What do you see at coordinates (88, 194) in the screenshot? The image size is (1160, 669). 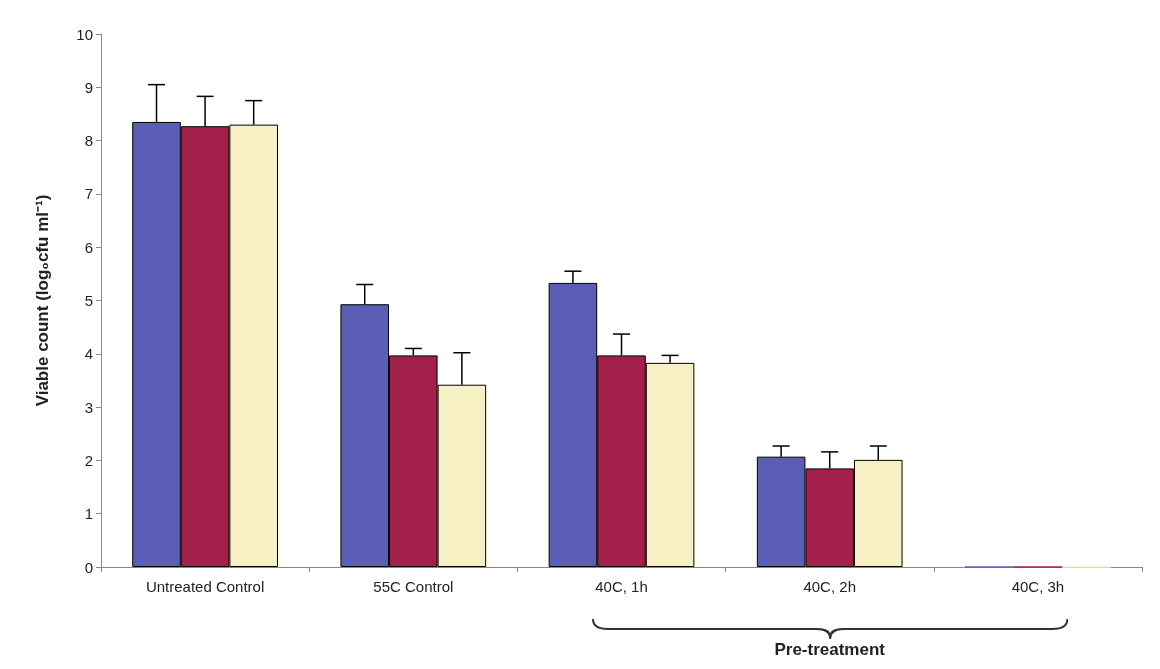 I see `y-tick-label: 7` at bounding box center [88, 194].